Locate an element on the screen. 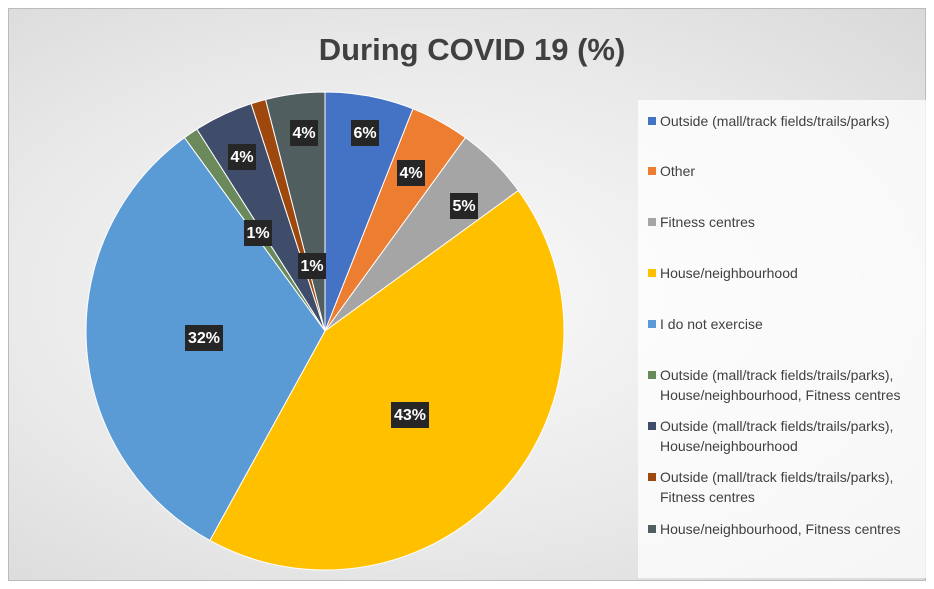  data-label: 6% is located at coordinates (364, 133).